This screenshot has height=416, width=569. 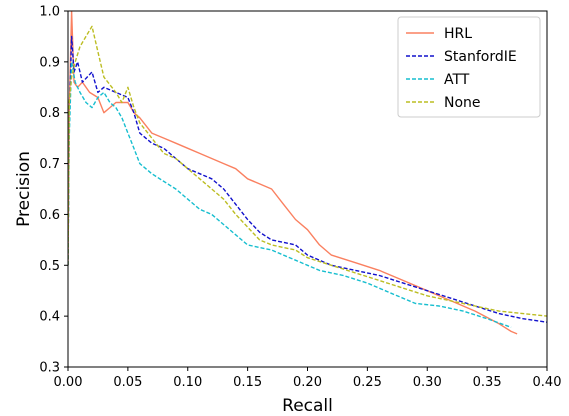 I want to click on legend-box, so click(x=469, y=67).